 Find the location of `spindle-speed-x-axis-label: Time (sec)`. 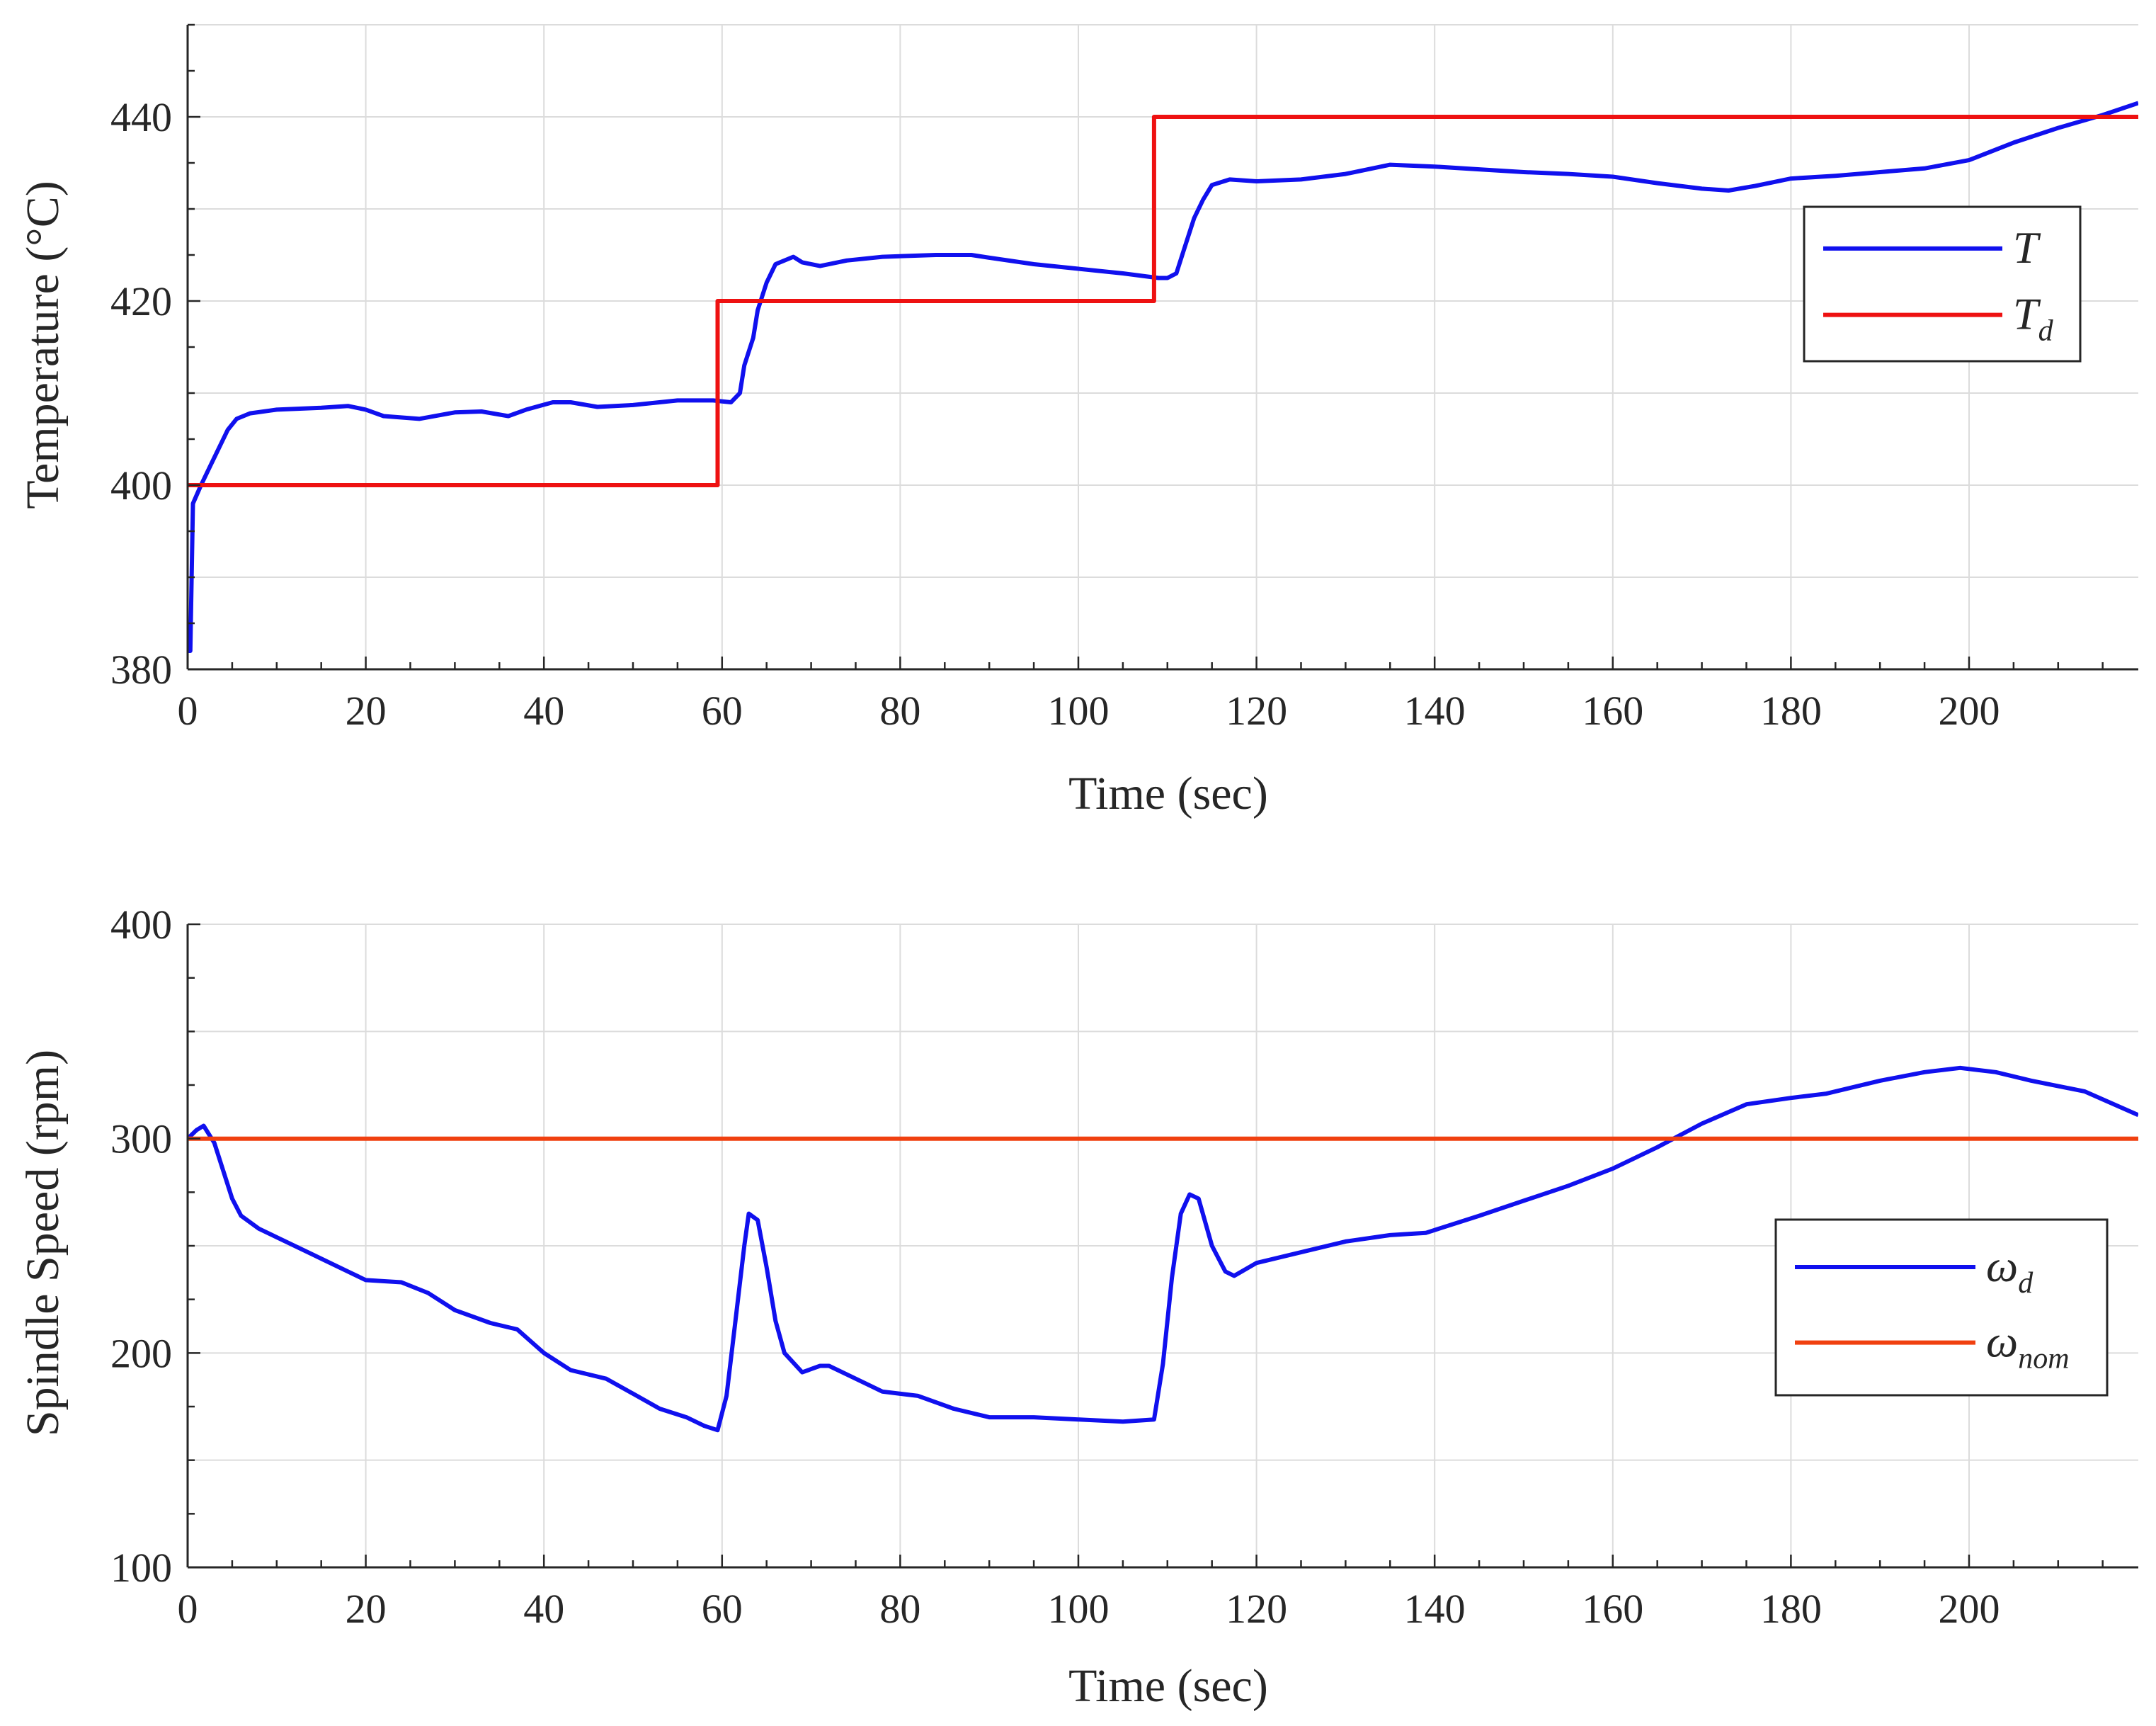

spindle-speed-x-axis-label: Time (sec) is located at coordinates (1168, 1686).